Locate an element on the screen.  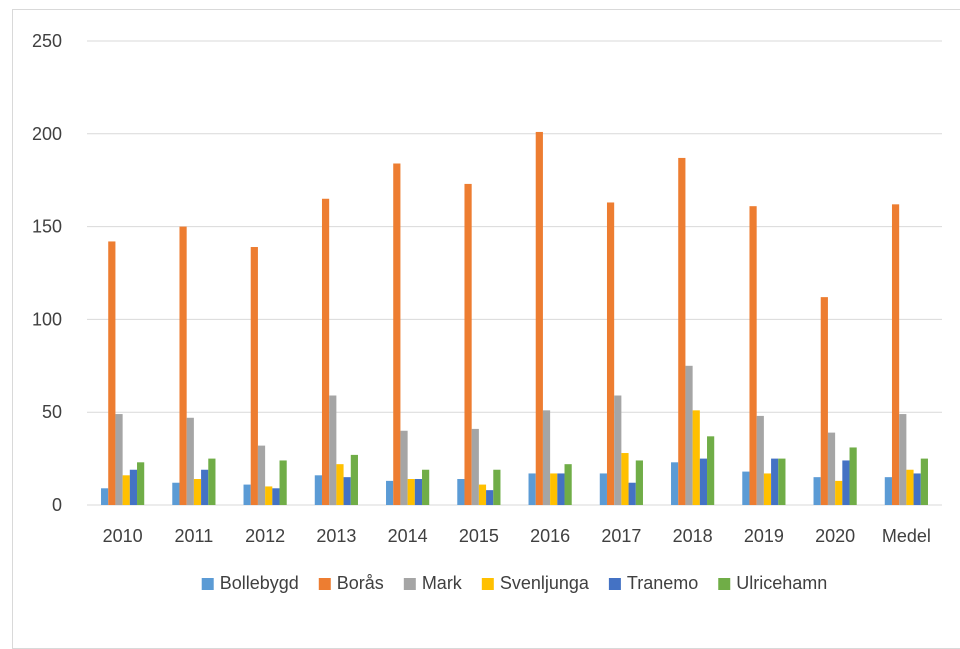
x-tick-label: 2018 is located at coordinates (693, 536).